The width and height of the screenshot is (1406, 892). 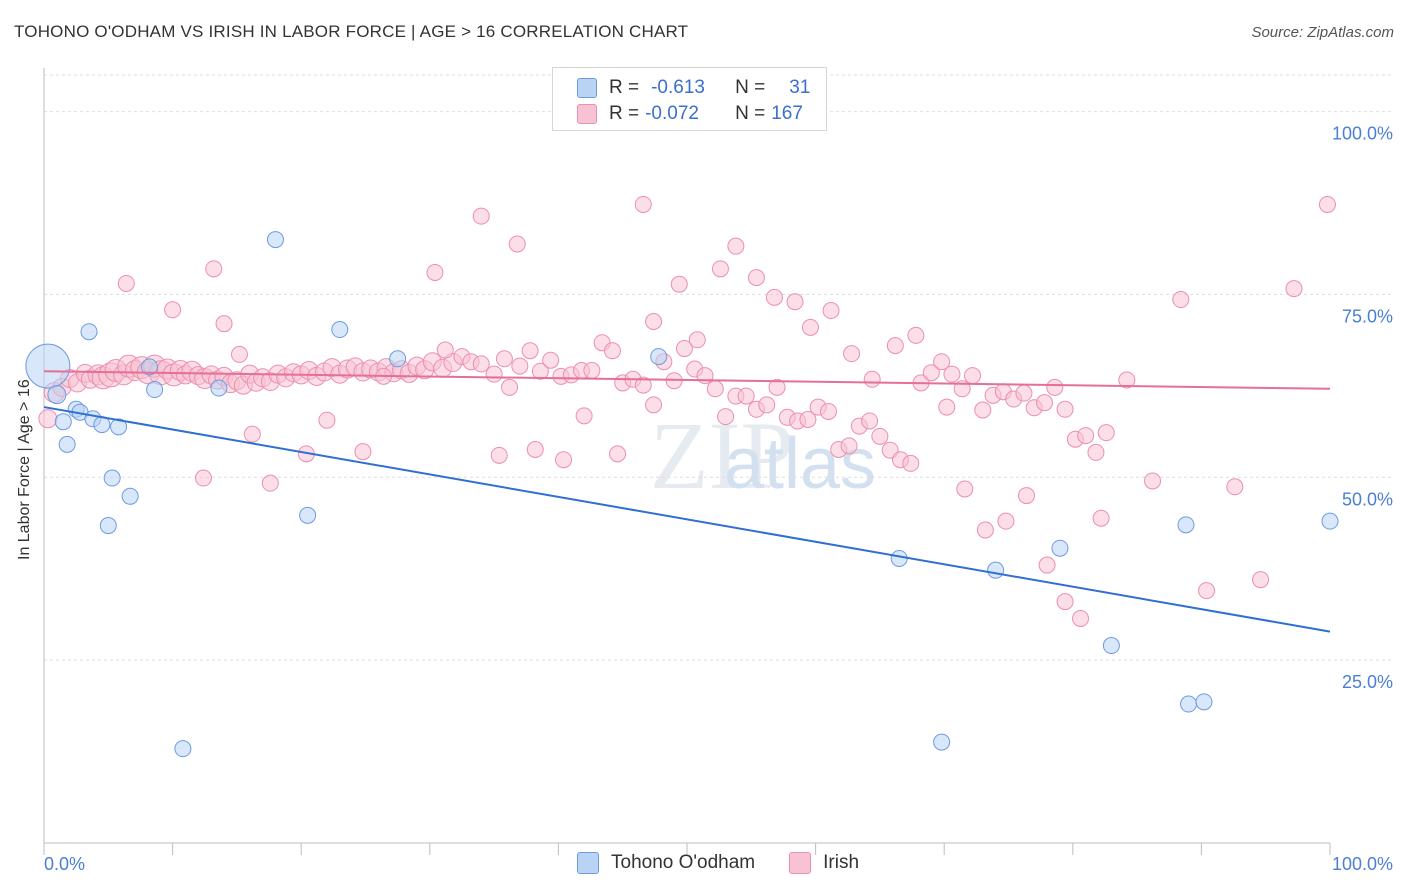 What do you see at coordinates (787, 113) in the screenshot?
I see `n-value: 167` at bounding box center [787, 113].